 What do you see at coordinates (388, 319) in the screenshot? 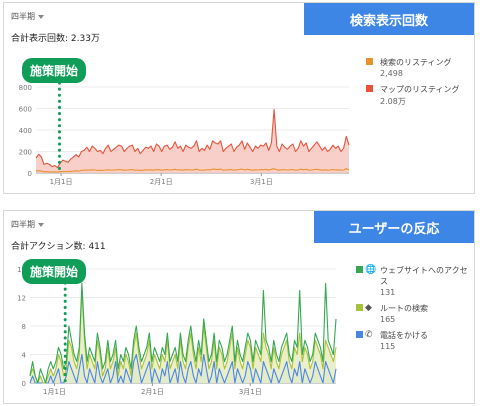
I see `legend-value: 165` at bounding box center [388, 319].